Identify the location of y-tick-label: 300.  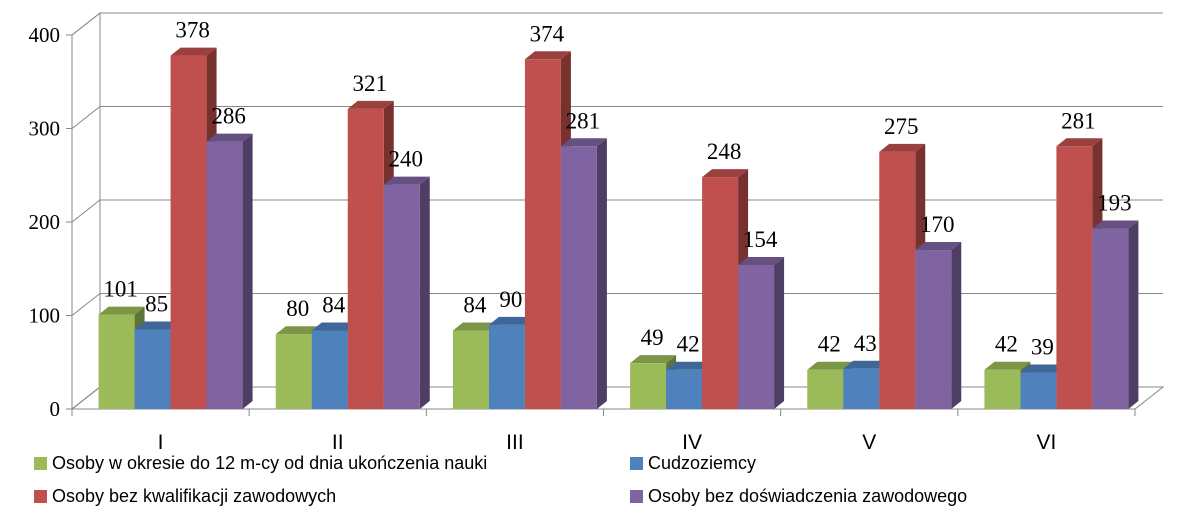
(45, 129).